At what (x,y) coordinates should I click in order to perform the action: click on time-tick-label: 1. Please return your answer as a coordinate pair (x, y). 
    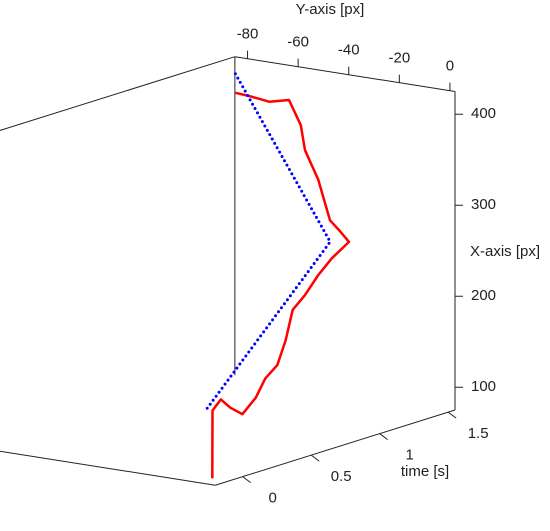
    Looking at the image, I should click on (409, 455).